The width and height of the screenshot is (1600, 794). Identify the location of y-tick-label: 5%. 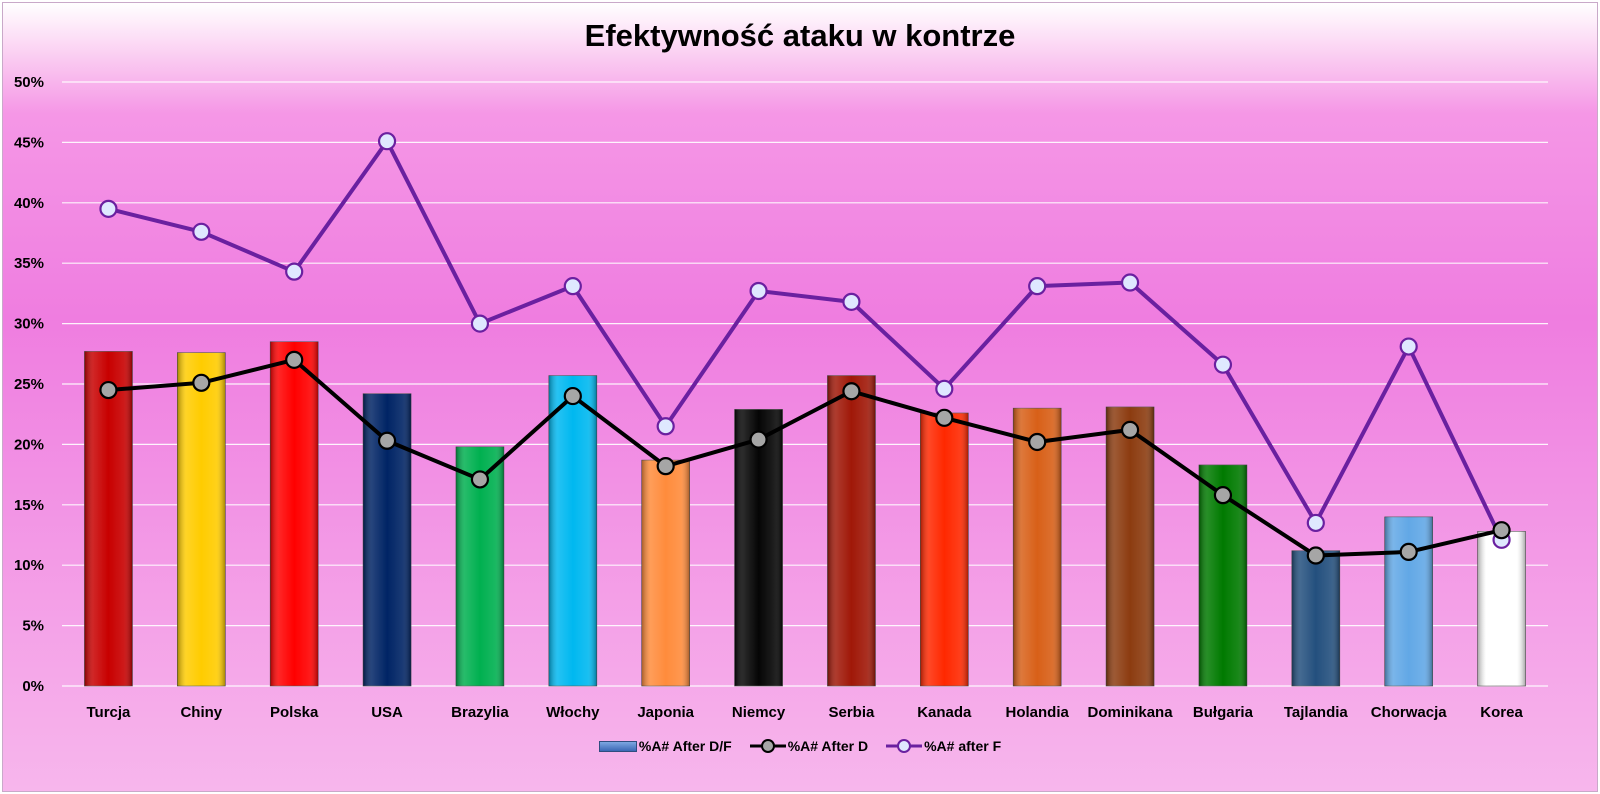
(33, 626).